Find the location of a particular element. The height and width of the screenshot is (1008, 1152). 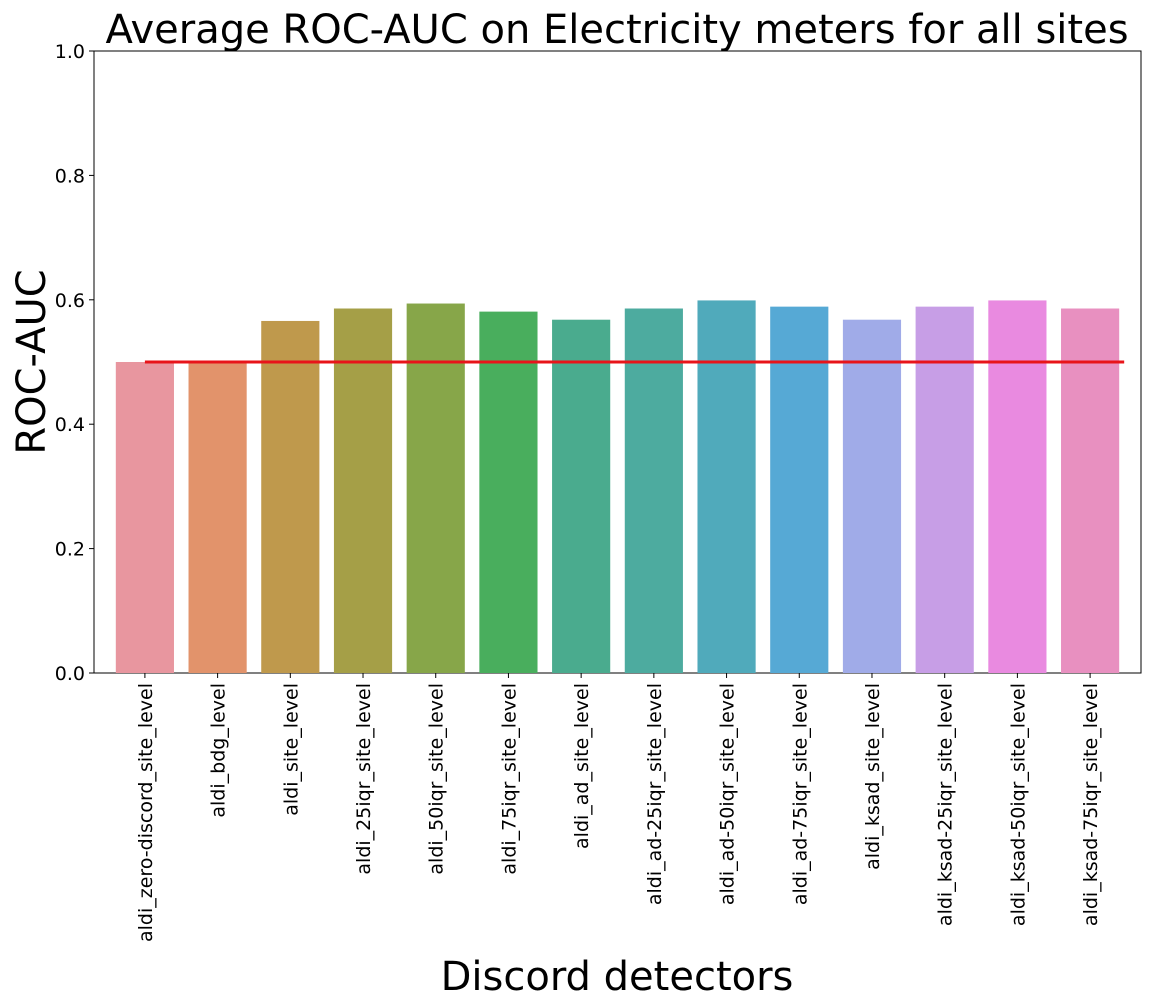

y-axis: 0.0 0.2 0.4 0.6 0.8 1.0 is located at coordinates (74, 363).